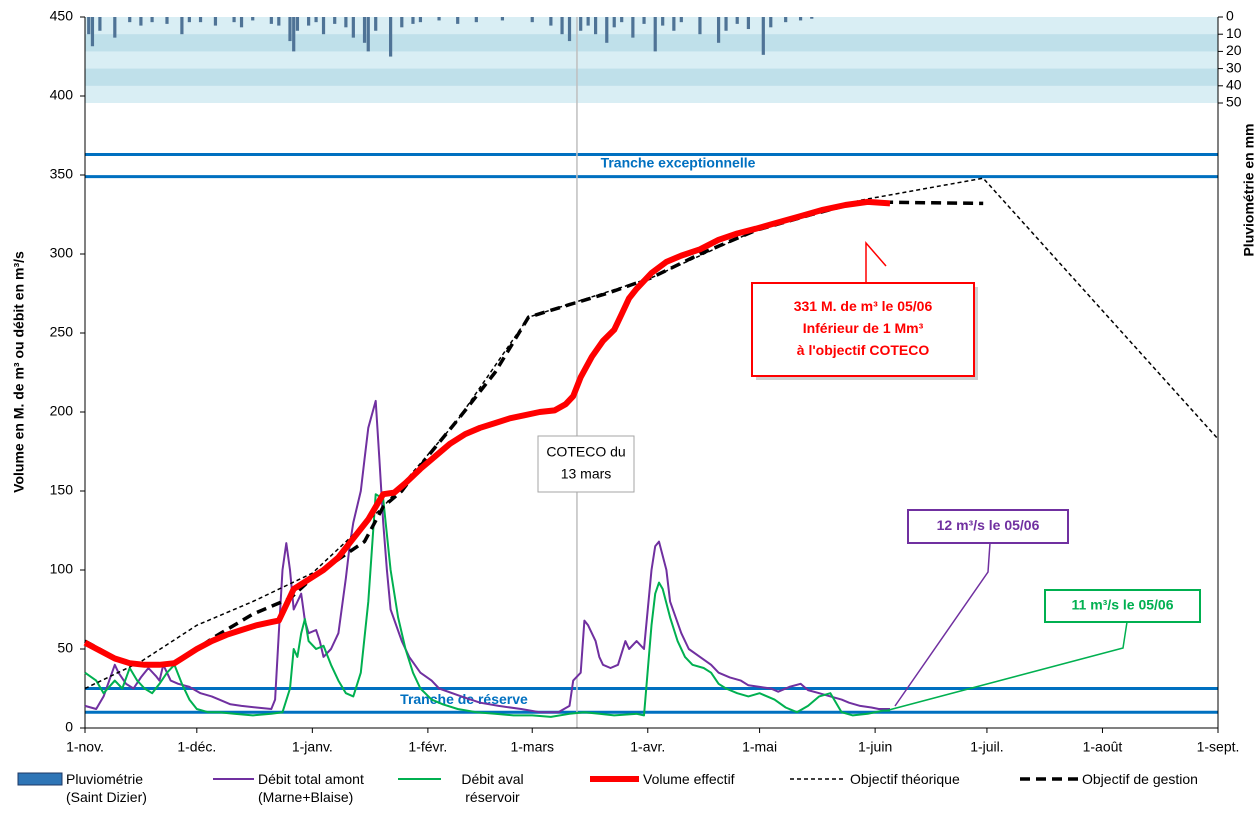 This screenshot has height=813, width=1259. I want to click on y2-tick-label: 50, so click(1234, 102).